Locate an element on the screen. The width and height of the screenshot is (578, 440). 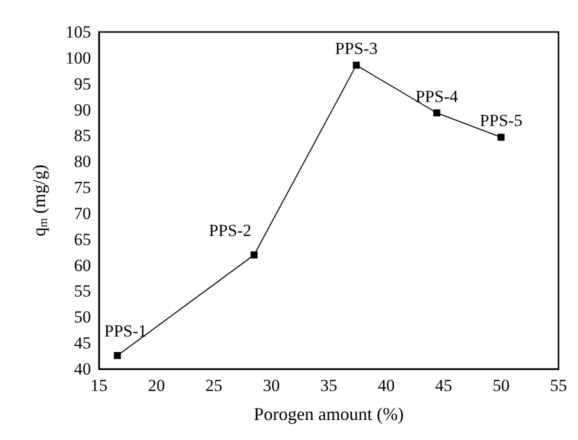
x-tick-label: 45 is located at coordinates (443, 385).